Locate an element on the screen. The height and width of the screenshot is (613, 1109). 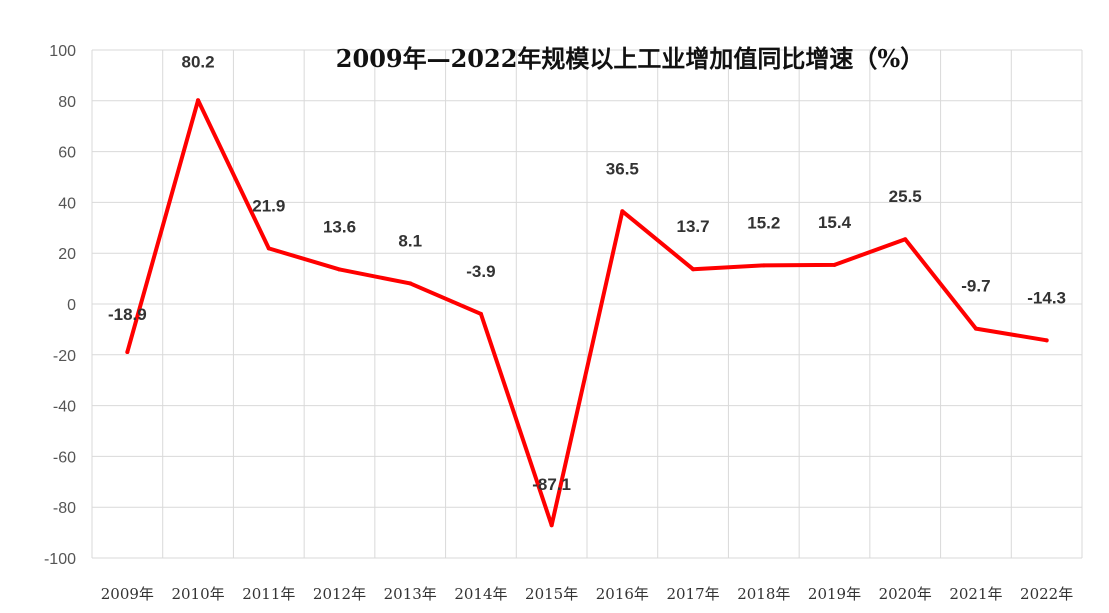
x-tick-label: 2010年 is located at coordinates (197, 594).